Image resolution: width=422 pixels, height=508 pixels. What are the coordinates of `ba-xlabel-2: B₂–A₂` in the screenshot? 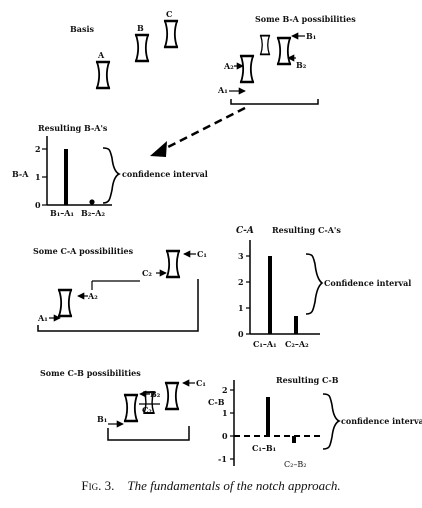 It's located at (93, 213).